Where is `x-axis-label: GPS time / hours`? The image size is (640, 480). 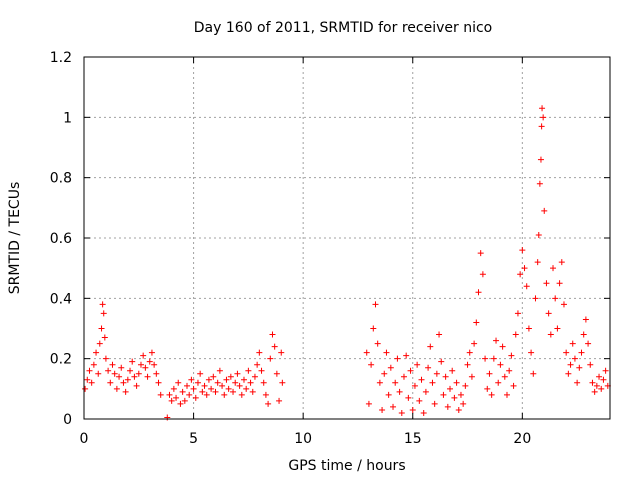 x-axis-label: GPS time / hours is located at coordinates (346, 466).